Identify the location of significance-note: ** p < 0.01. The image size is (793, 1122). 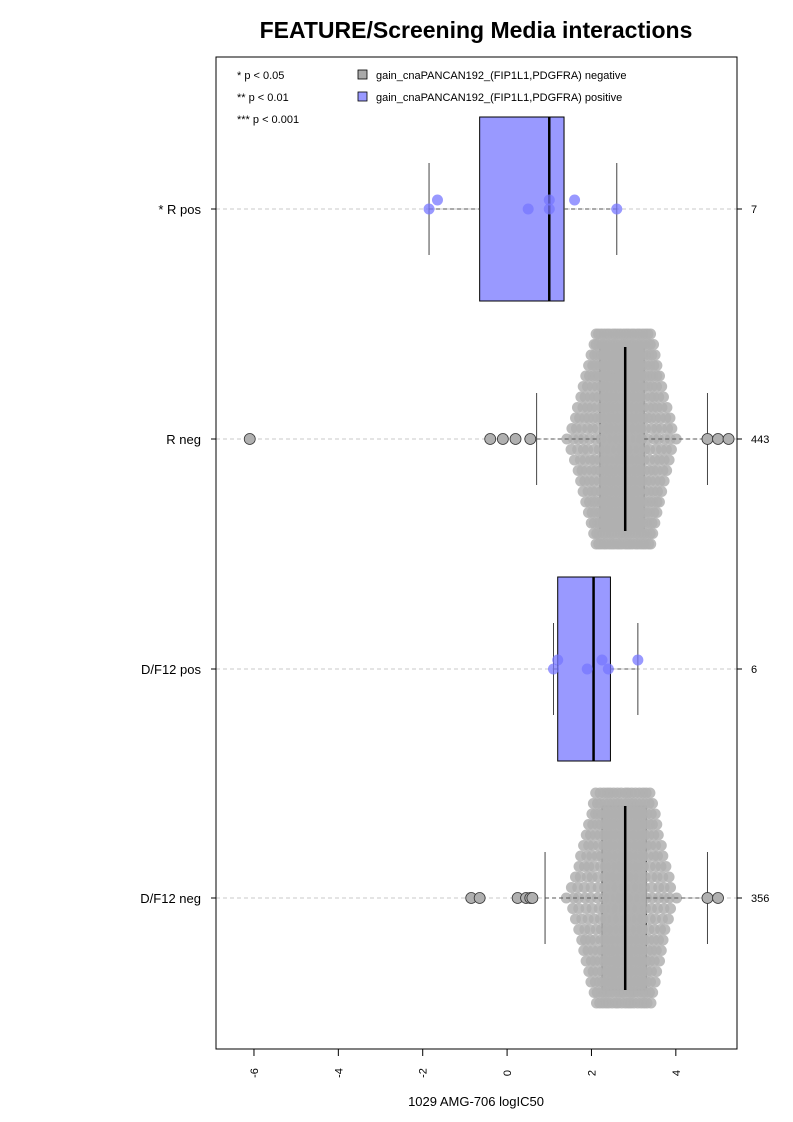
(263, 98).